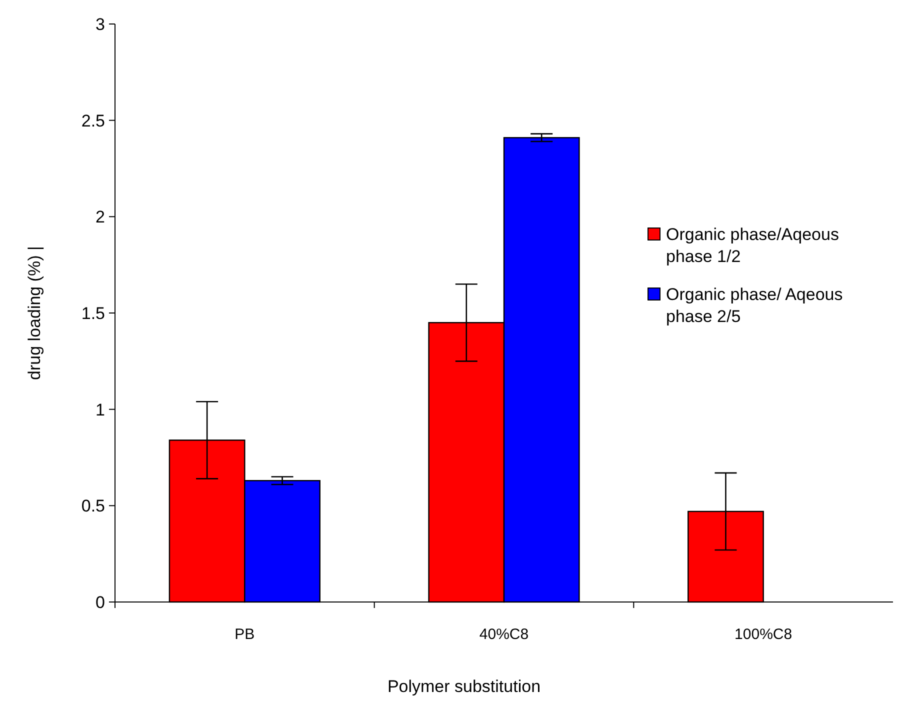  Describe the element at coordinates (464, 686) in the screenshot. I see `x-axis-title: Polymer substitution` at that location.